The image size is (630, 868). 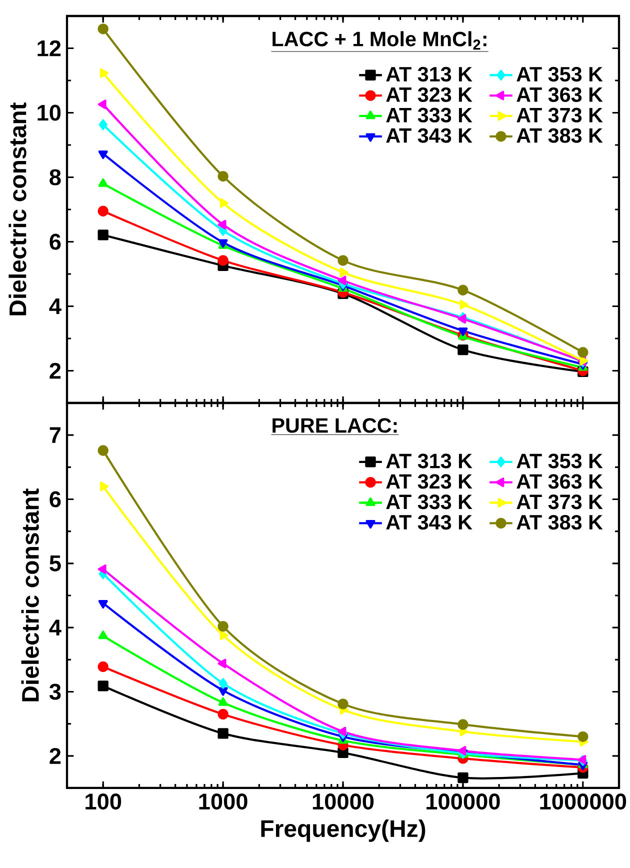 What do you see at coordinates (55, 564) in the screenshot?
I see `y-tick-label: 5` at bounding box center [55, 564].